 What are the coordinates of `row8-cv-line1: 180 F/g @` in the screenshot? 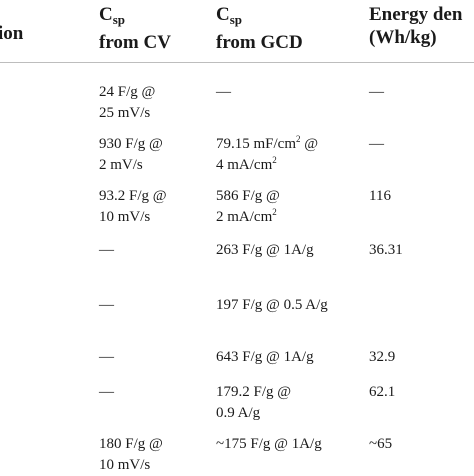 It's located at (131, 444).